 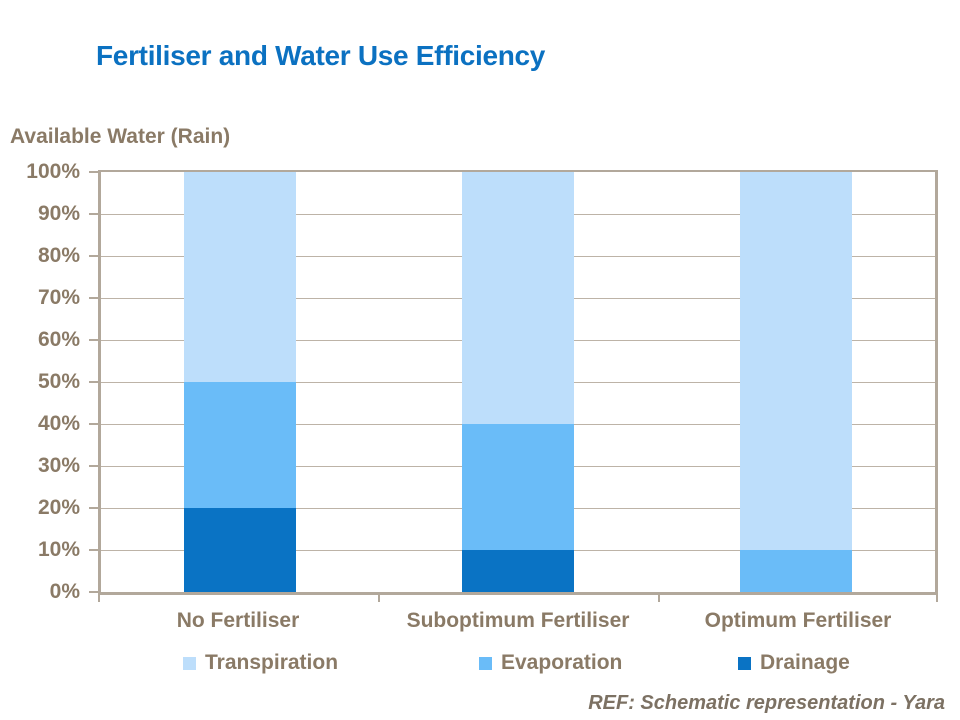 I want to click on y-tick-label: 90%, so click(x=58, y=213).